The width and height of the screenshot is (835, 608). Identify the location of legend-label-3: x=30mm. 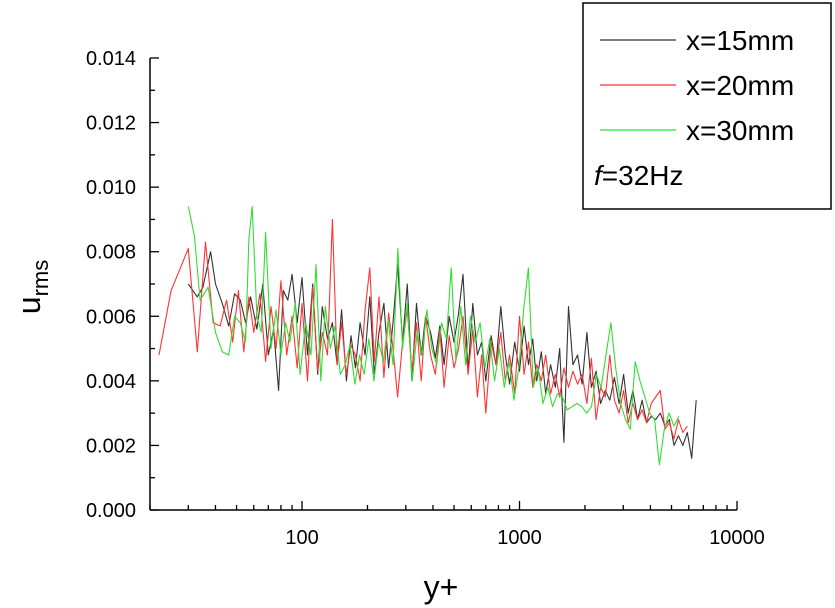
(740, 130).